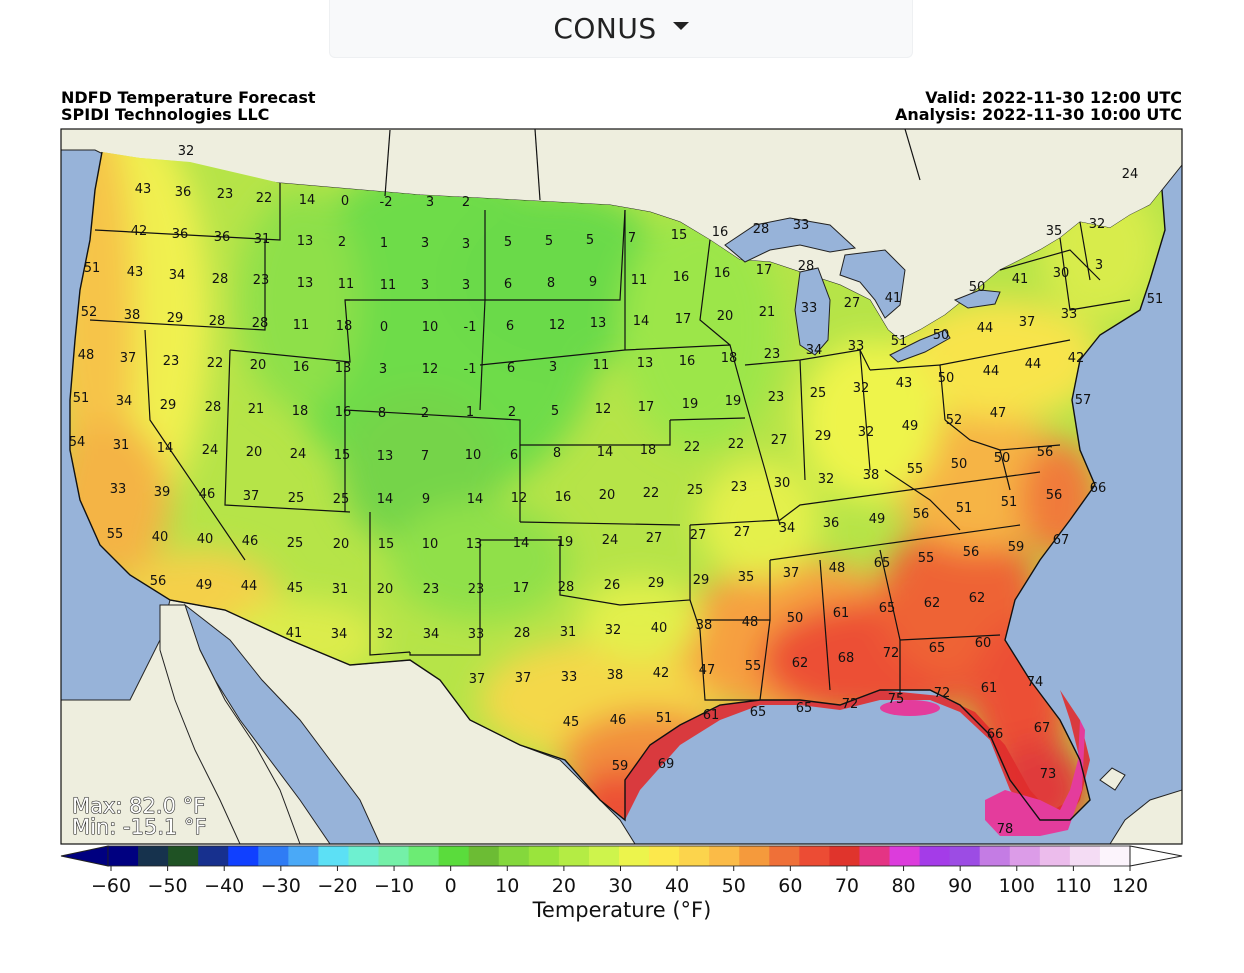  What do you see at coordinates (733, 401) in the screenshot?
I see `temperature-label: 19` at bounding box center [733, 401].